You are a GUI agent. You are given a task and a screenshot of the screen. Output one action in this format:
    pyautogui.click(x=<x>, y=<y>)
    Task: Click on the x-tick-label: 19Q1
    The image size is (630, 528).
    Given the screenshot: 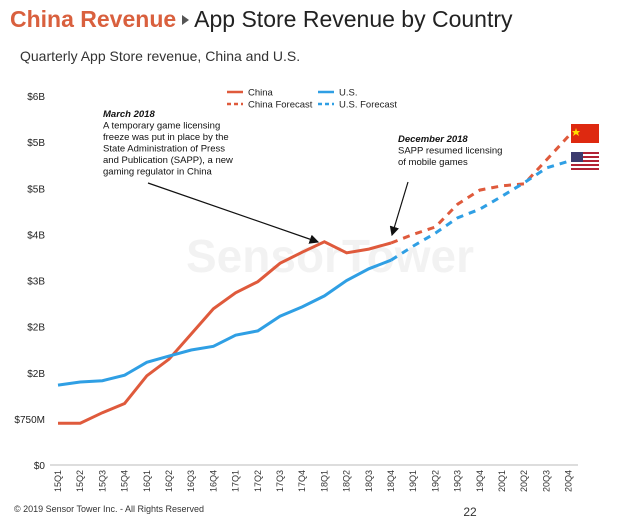 What is the action you would take?
    pyautogui.click(x=413, y=481)
    